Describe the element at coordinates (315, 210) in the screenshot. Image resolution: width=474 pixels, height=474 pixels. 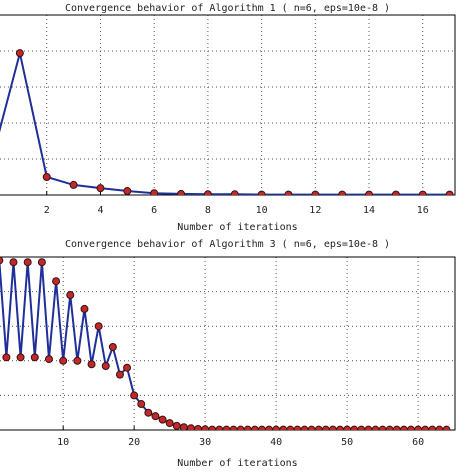
I see `x-tick-label: 12` at that location.